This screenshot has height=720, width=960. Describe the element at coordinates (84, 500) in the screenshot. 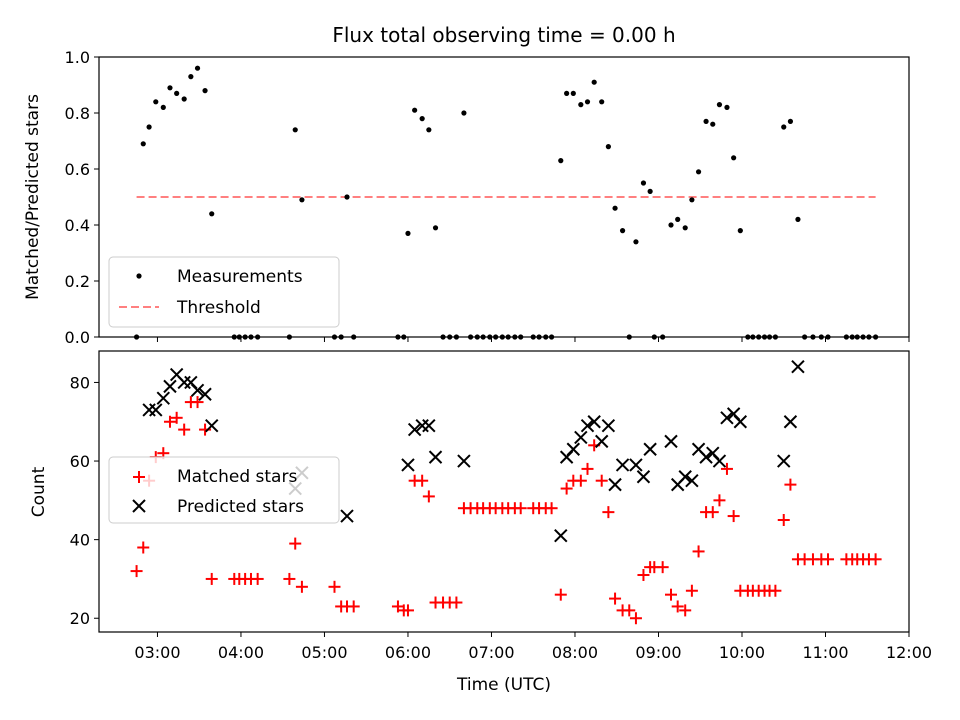

I see `bottom-y-ticks: 20 40 60 80` at that location.